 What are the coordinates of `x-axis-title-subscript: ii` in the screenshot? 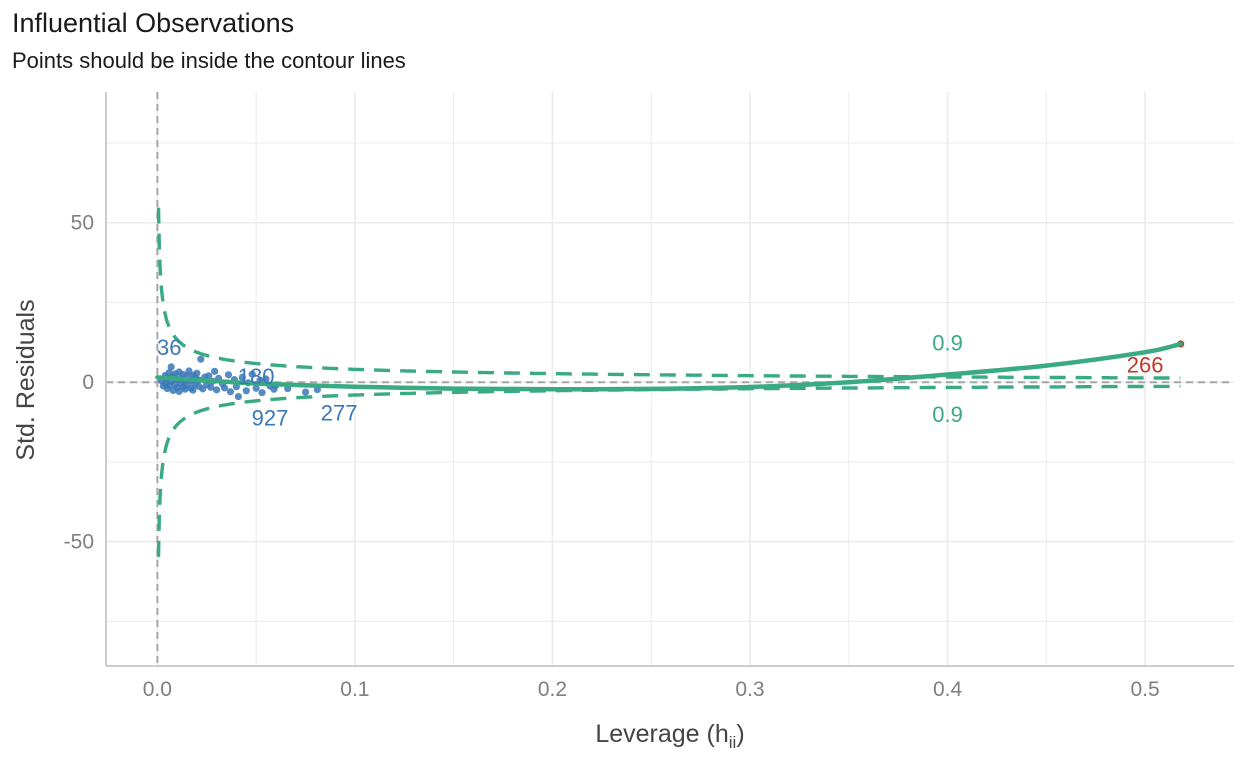 It's located at (733, 742).